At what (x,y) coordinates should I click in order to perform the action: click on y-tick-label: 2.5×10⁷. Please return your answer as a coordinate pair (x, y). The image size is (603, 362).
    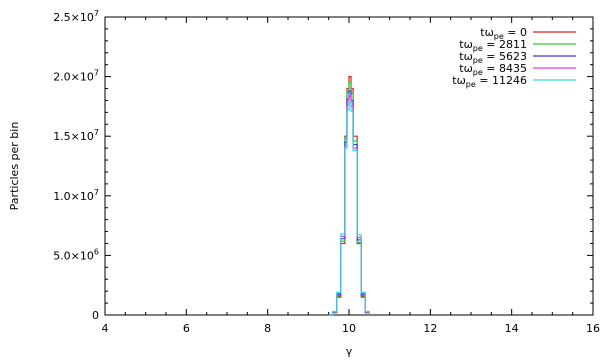
    Looking at the image, I should click on (76, 16).